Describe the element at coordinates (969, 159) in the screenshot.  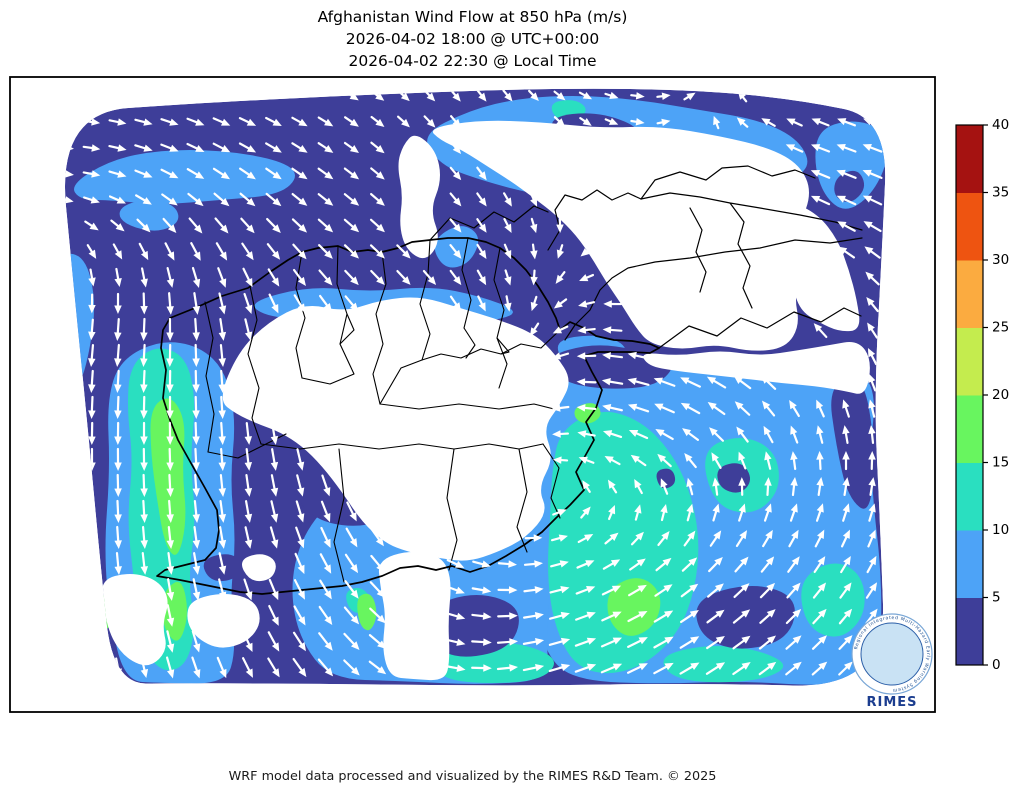
I see `colorbar-segment` at that location.